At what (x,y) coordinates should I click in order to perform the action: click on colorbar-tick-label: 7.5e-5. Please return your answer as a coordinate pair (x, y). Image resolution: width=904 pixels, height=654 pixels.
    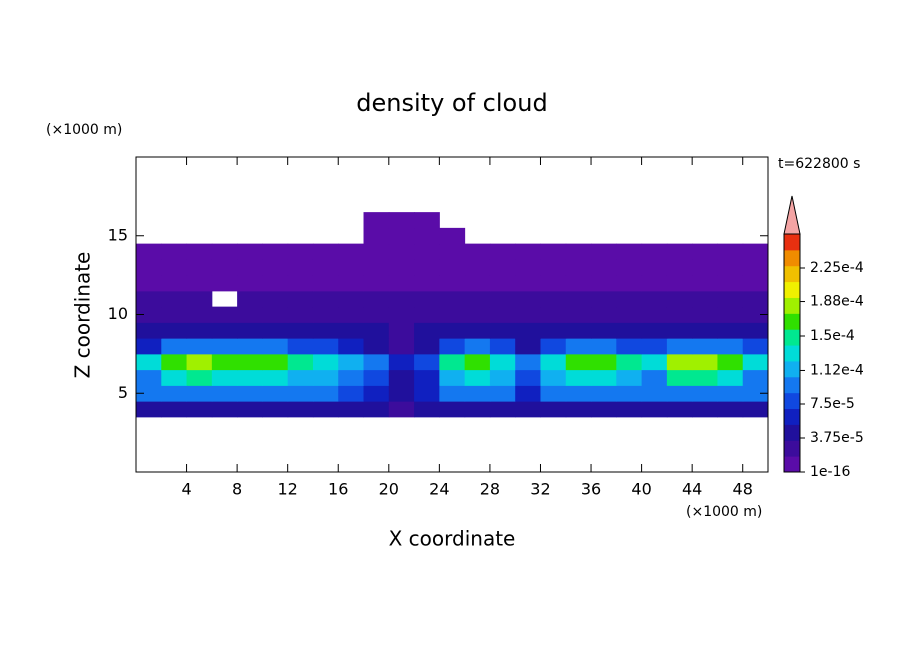
    Looking at the image, I should click on (832, 404).